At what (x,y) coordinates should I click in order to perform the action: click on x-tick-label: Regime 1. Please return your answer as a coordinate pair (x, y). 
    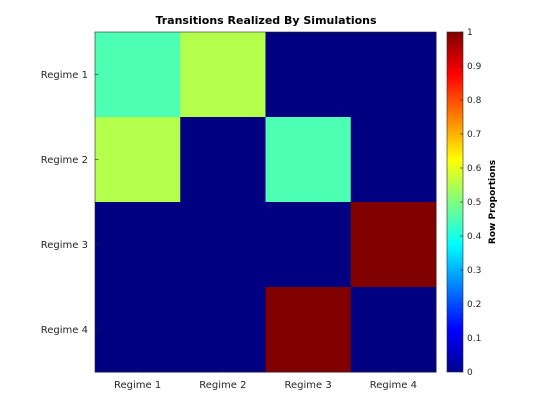
    Looking at the image, I should click on (137, 385).